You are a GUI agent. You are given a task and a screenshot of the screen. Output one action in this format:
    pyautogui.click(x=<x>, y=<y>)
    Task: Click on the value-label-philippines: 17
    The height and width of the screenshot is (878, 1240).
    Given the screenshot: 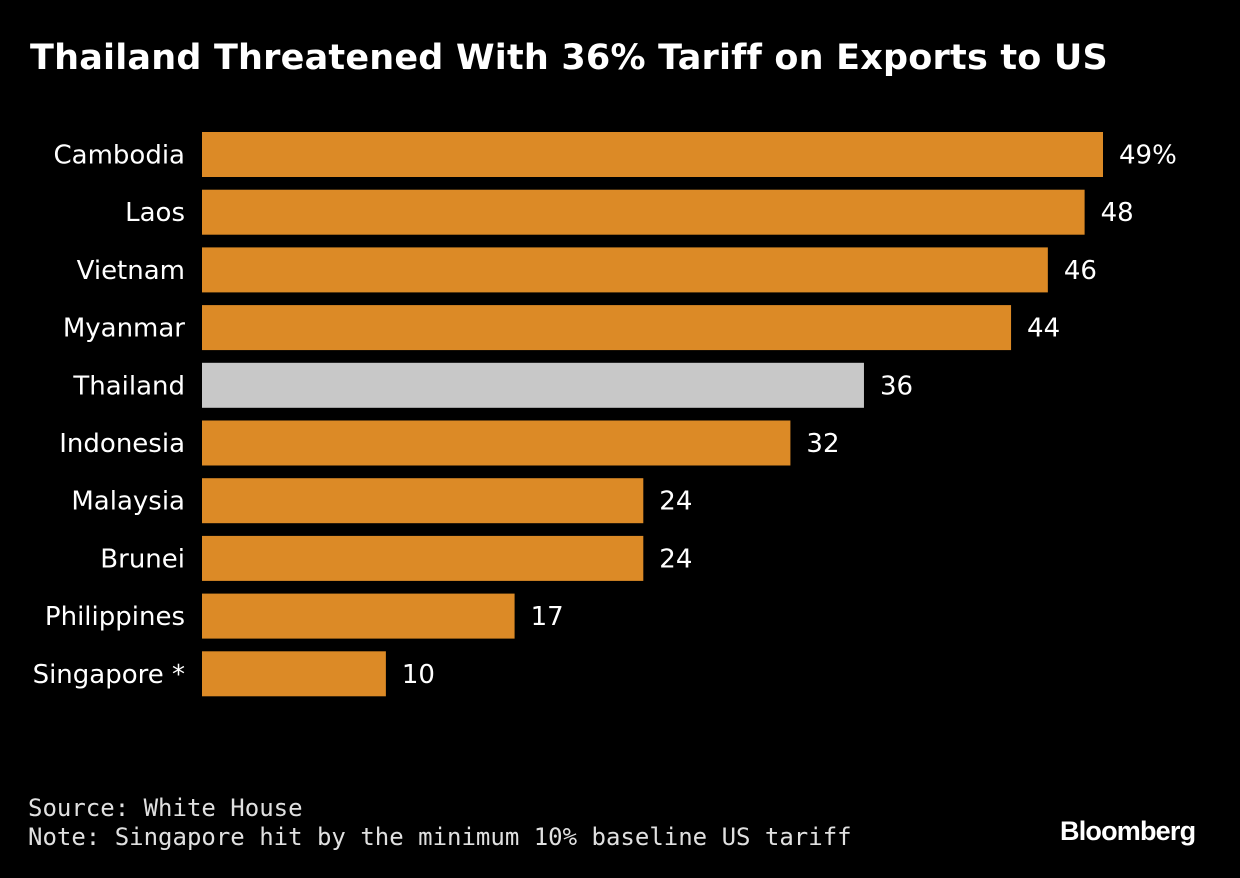 What is the action you would take?
    pyautogui.click(x=547, y=617)
    